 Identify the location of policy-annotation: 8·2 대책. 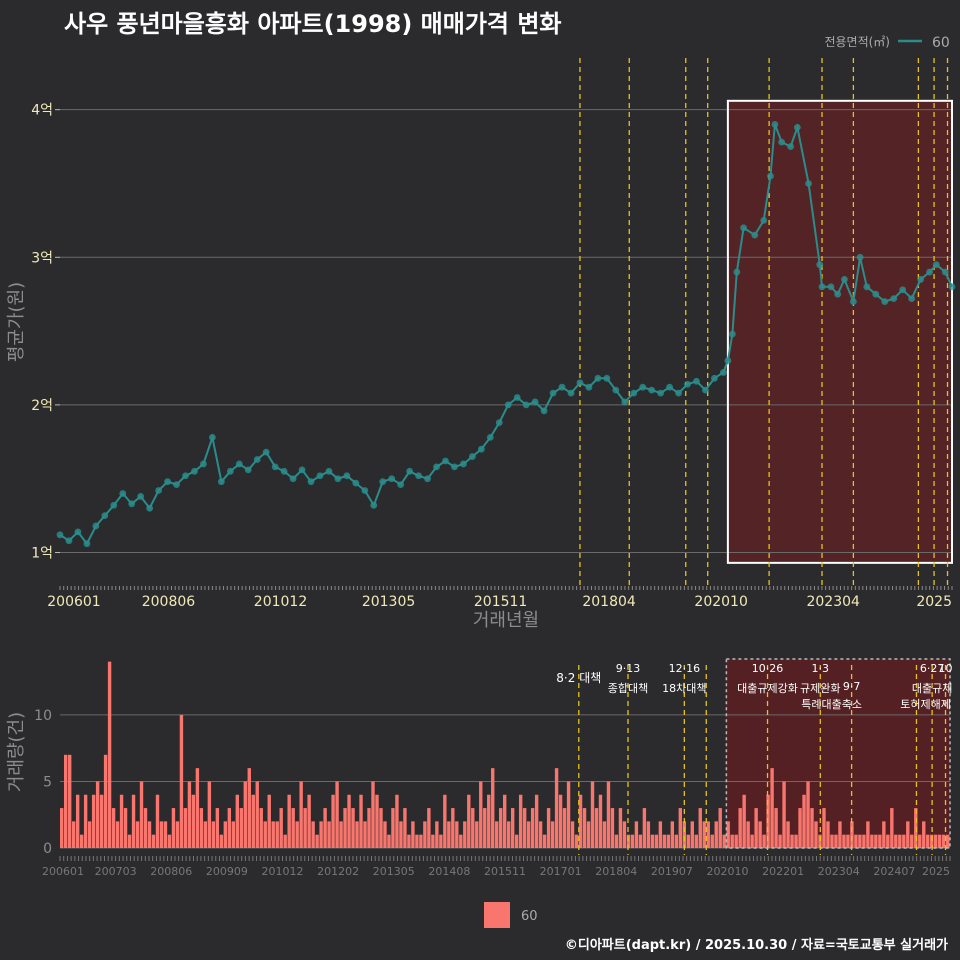
(578, 677).